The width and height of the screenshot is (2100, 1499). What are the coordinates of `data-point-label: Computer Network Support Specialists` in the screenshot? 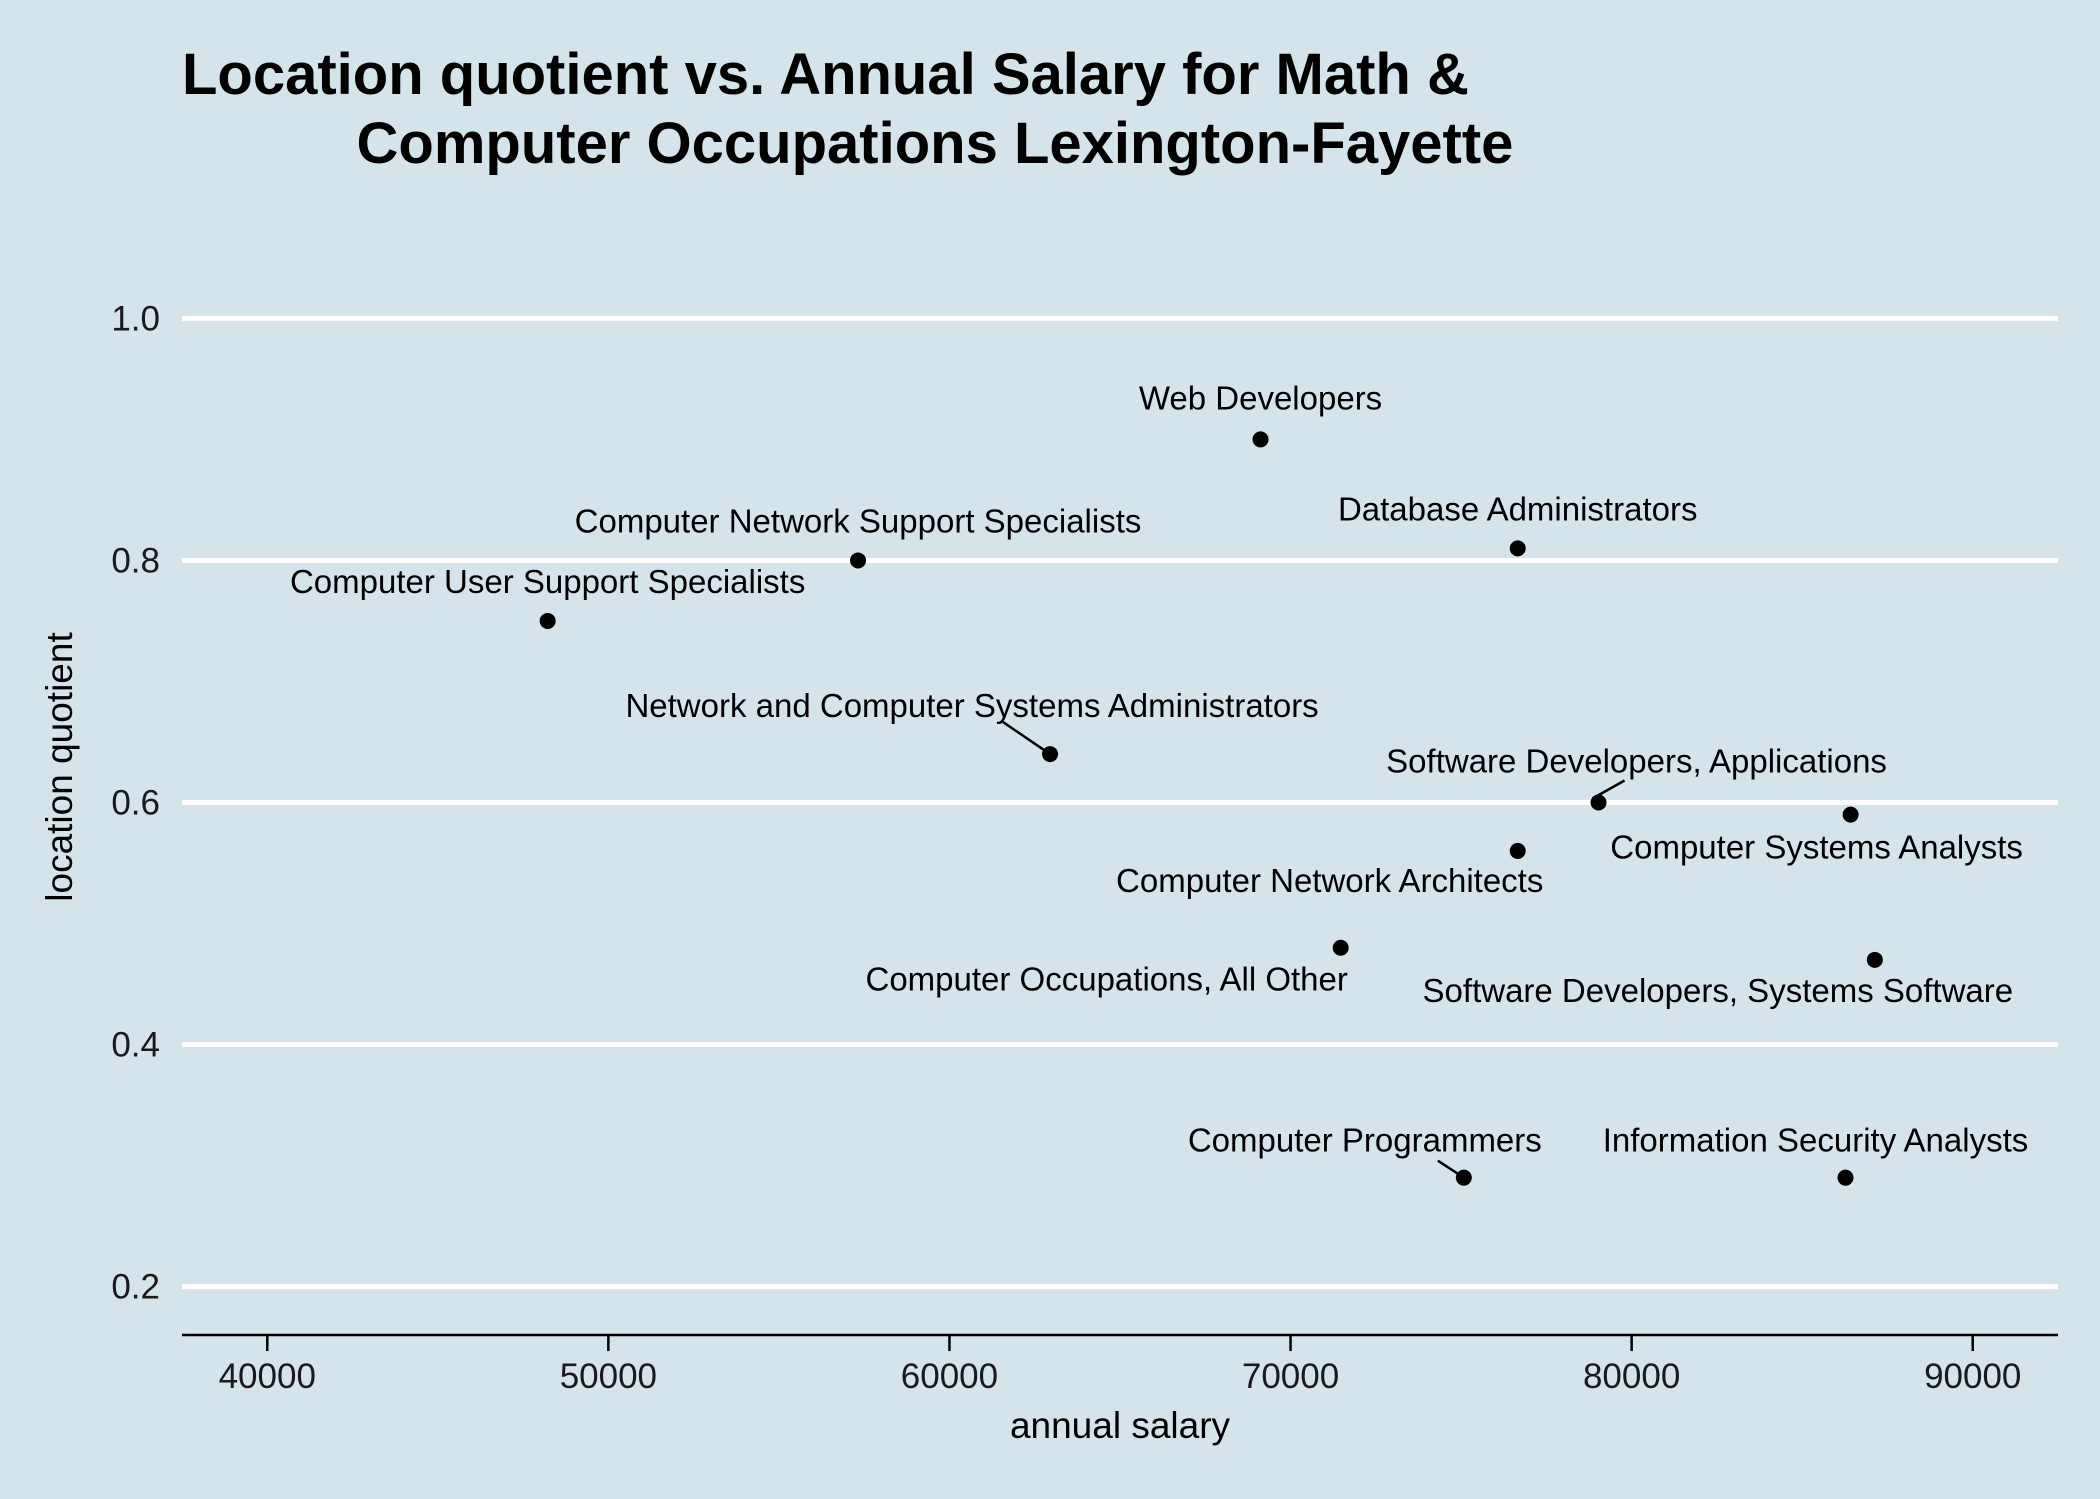 It's located at (858, 520).